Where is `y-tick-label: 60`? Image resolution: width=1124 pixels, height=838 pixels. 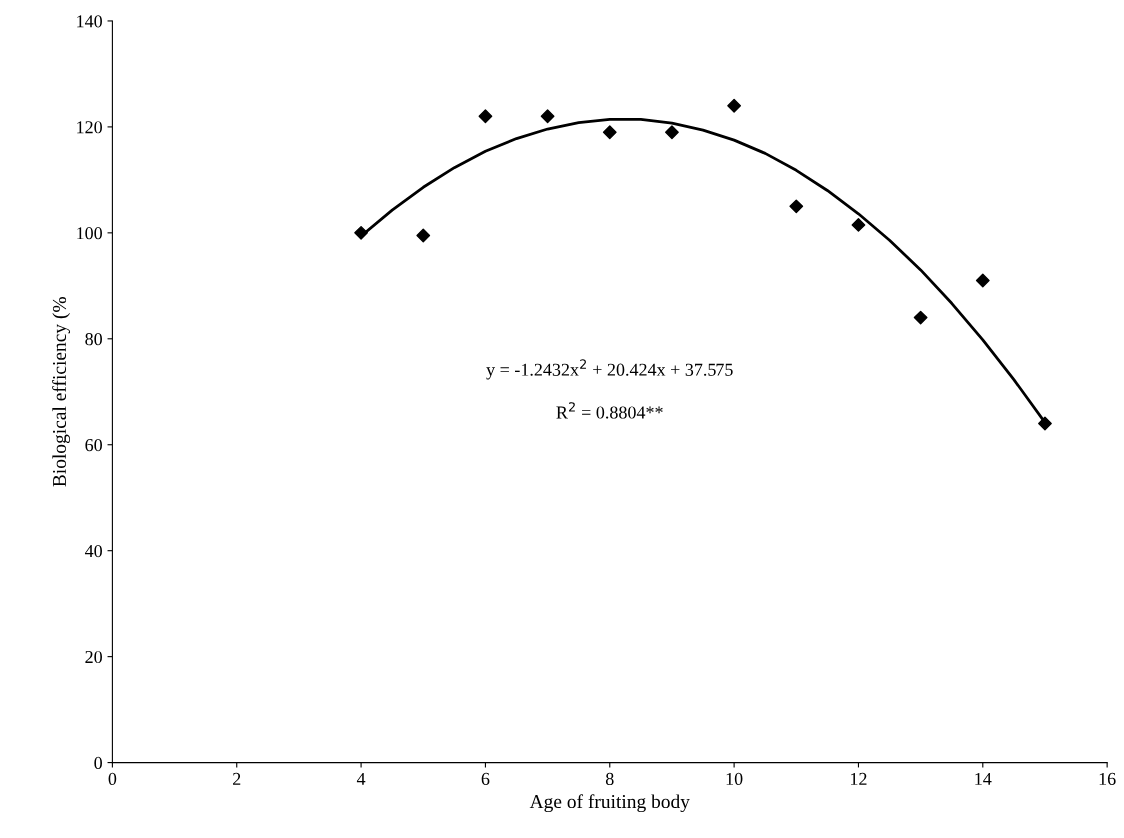
y-tick-label: 60 is located at coordinates (93, 445).